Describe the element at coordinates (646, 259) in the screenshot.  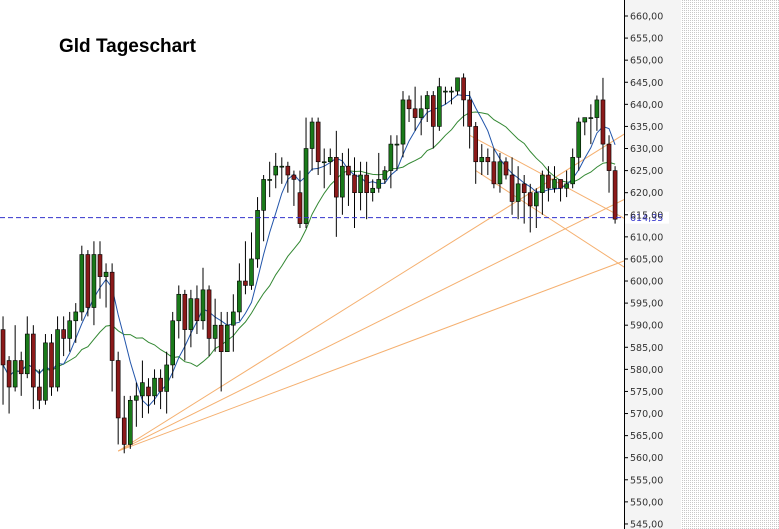
I see `y-tick-label: 605,00` at that location.